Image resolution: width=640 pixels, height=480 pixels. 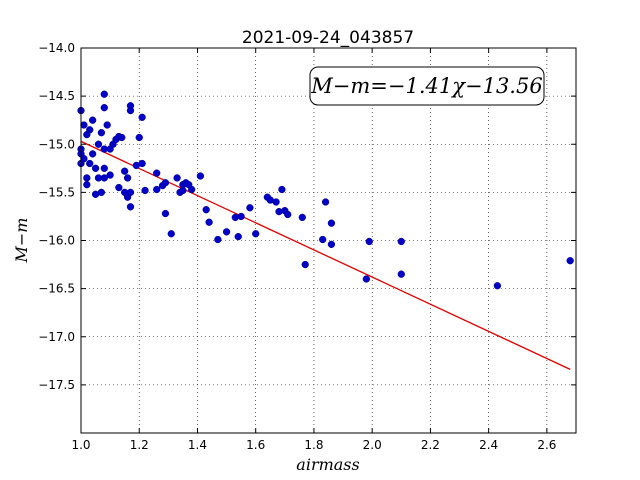 What do you see at coordinates (56, 48) in the screenshot?
I see `y-tick-label: −14.0` at bounding box center [56, 48].